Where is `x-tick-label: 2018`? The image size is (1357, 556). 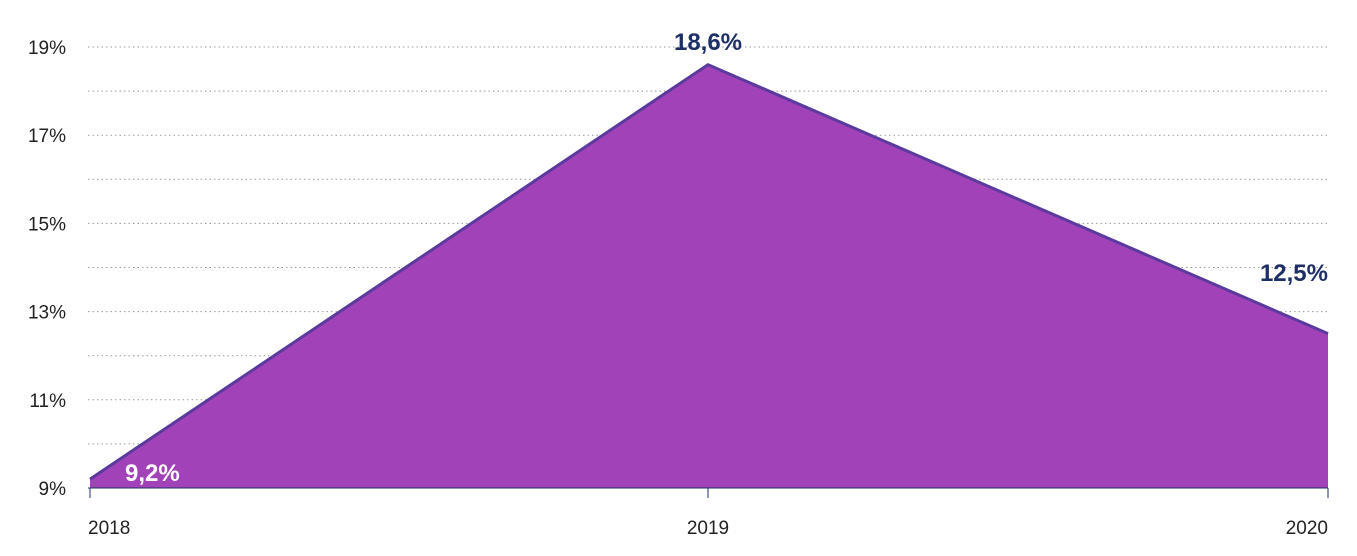
x-tick-label: 2018 is located at coordinates (109, 528).